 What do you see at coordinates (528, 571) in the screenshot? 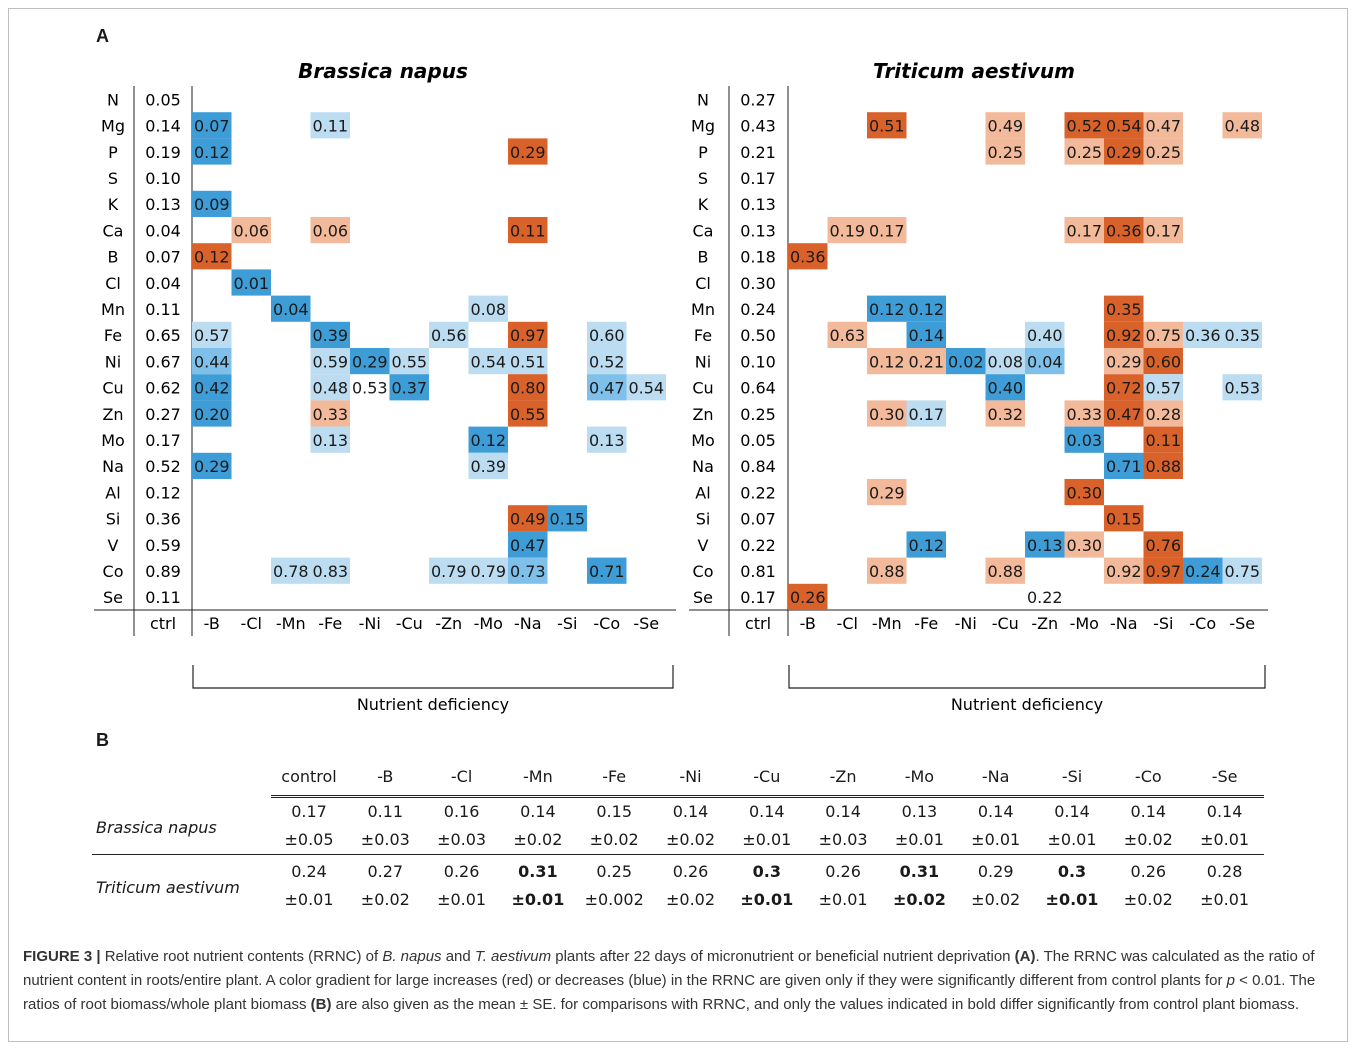
I see `heatmap-cell-value: 0.73` at bounding box center [528, 571].